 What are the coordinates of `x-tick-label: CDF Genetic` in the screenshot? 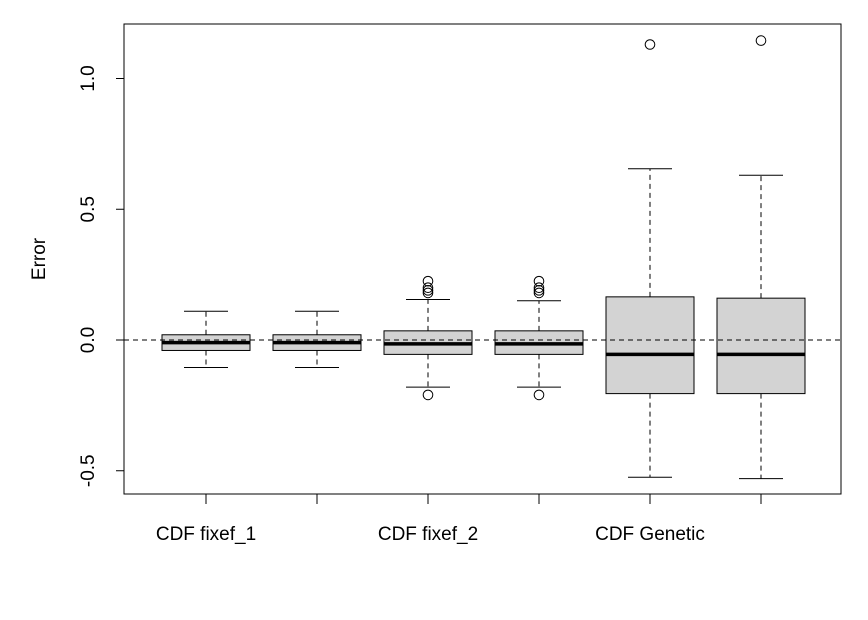 It's located at (650, 534).